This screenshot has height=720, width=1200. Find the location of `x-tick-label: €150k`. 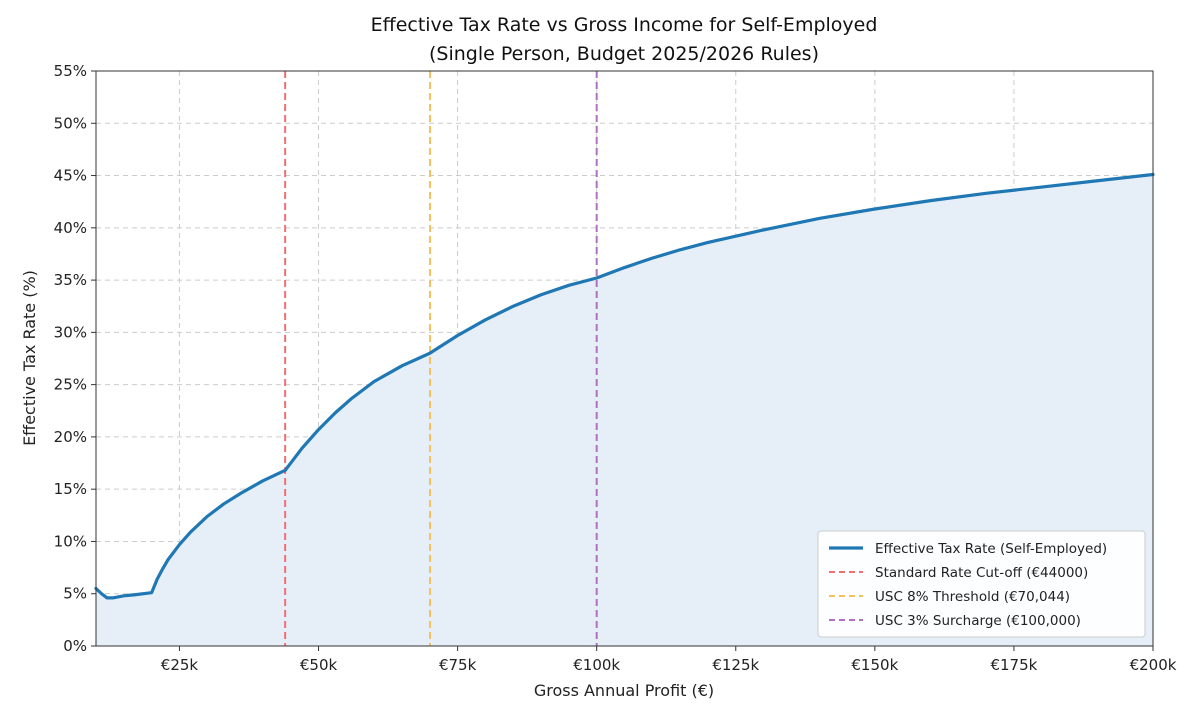

x-tick-label: €150k is located at coordinates (874, 665).